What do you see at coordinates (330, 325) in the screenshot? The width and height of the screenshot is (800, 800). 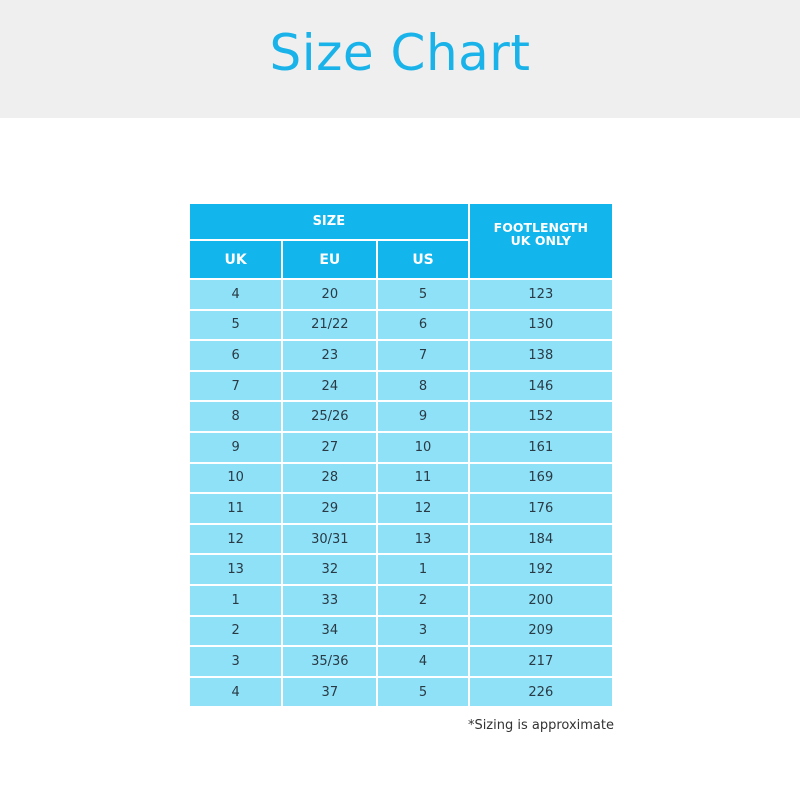 I see `eu-cell: 21/22` at bounding box center [330, 325].